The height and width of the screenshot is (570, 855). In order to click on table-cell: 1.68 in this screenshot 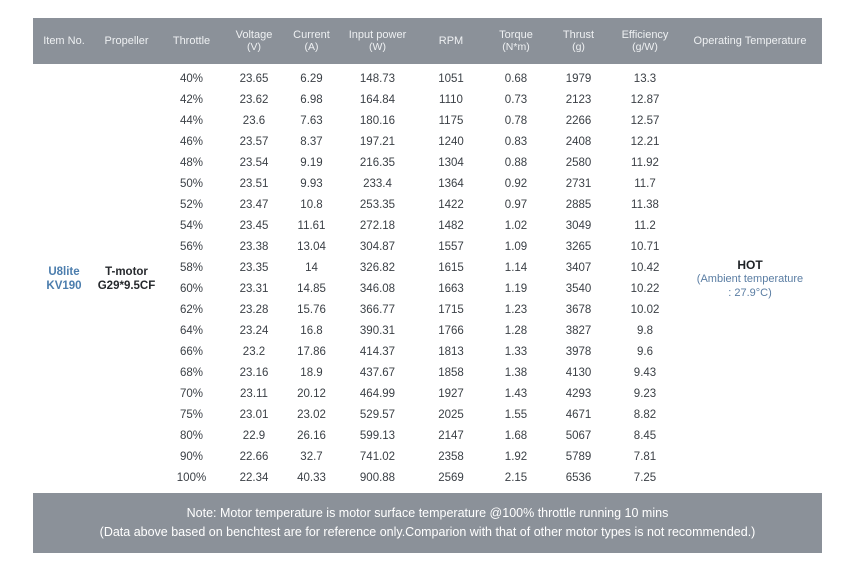, I will do `click(516, 436)`.